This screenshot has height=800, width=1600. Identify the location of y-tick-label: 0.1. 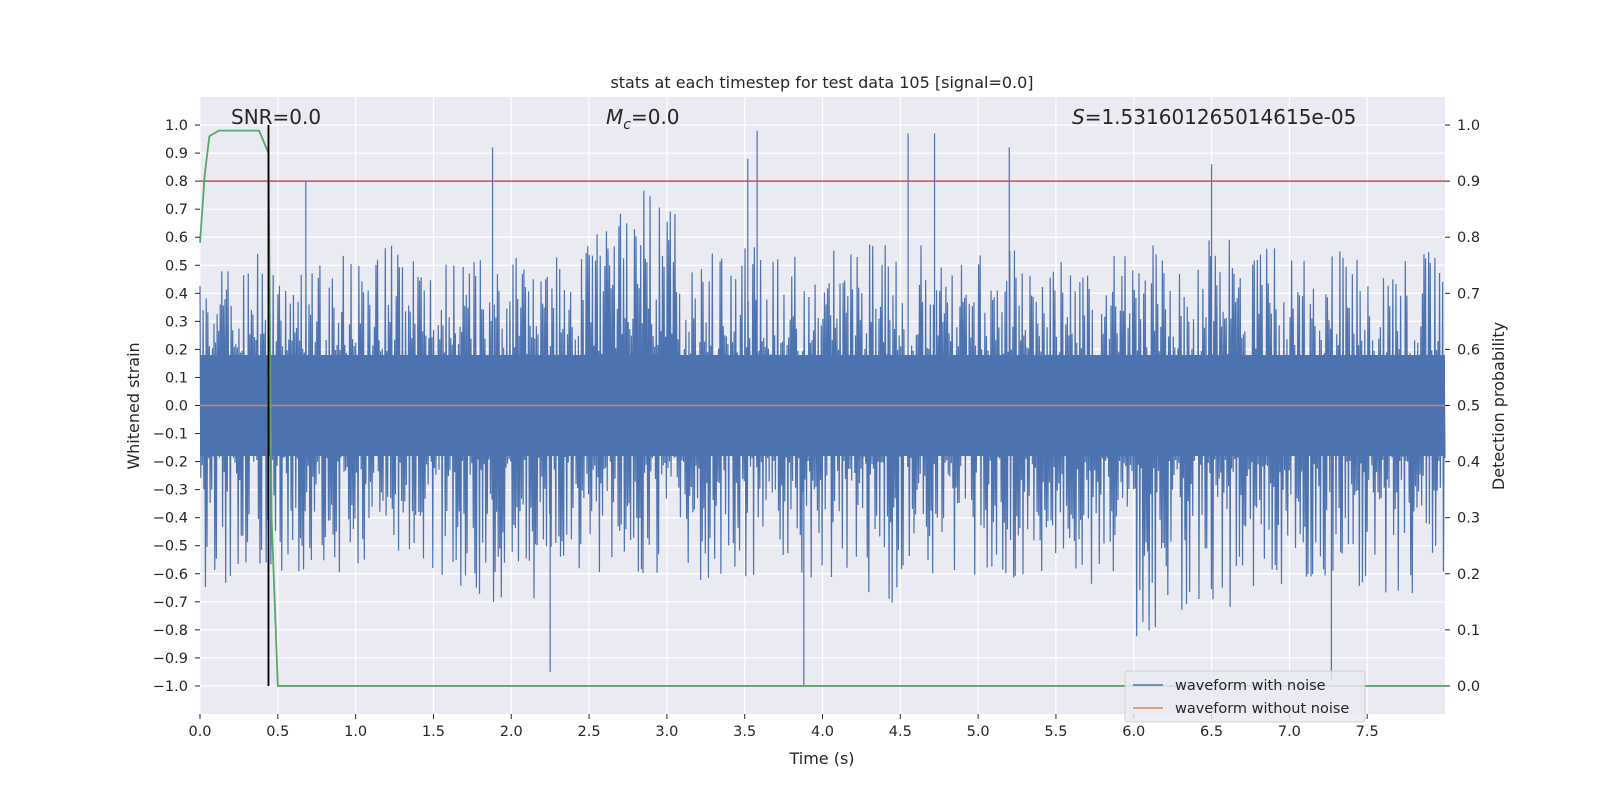
(176, 378).